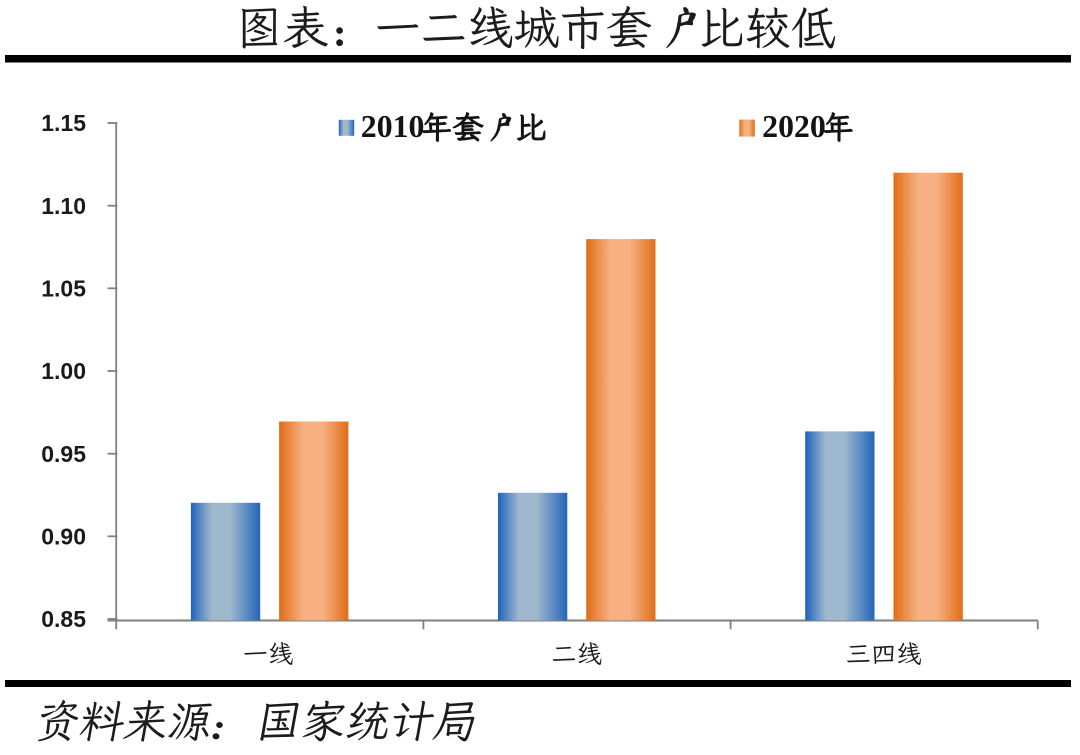 This screenshot has height=755, width=1080. I want to click on svg-text: 1.00, so click(63, 371).